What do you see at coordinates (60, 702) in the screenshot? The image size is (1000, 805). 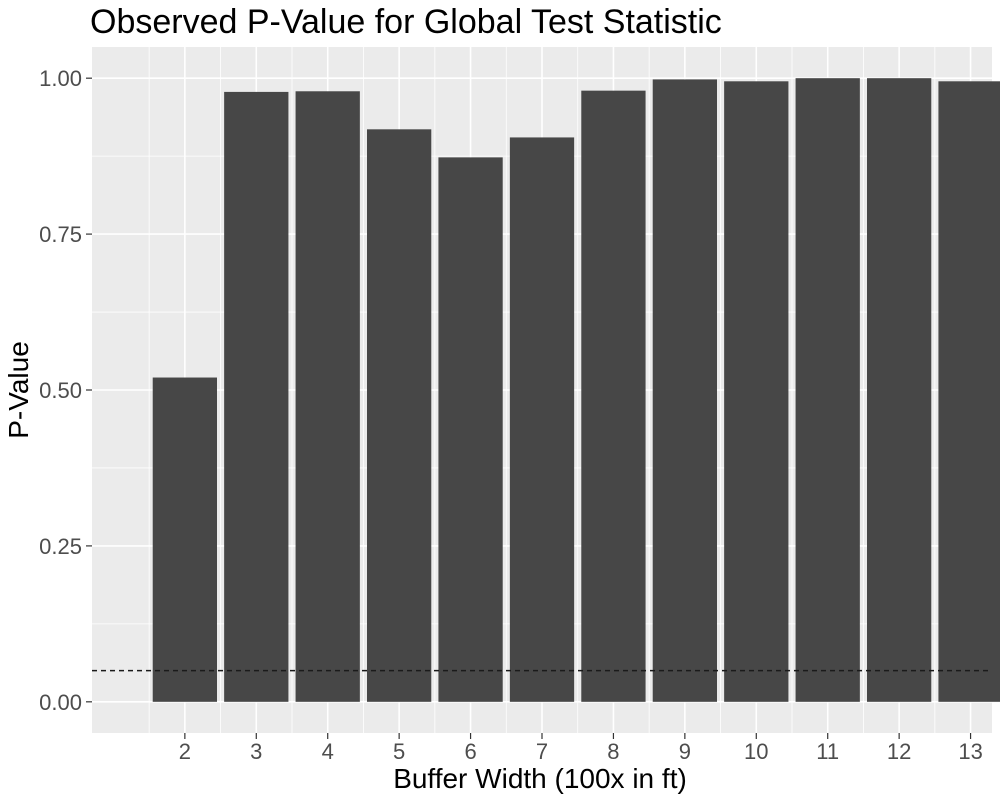 I see `y-tick-label: 0.00` at bounding box center [60, 702].